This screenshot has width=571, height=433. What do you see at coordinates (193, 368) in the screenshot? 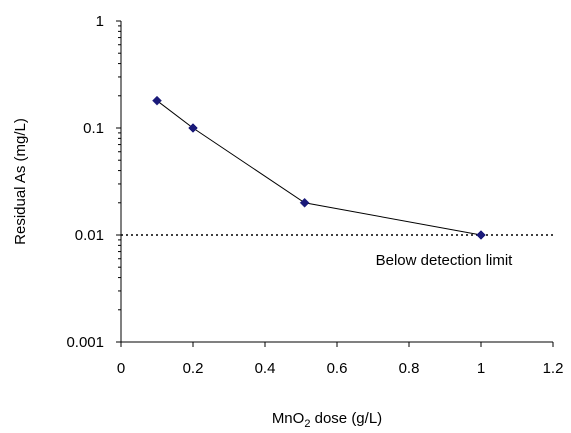
I see `x-tick-label: 0.2` at bounding box center [193, 368].